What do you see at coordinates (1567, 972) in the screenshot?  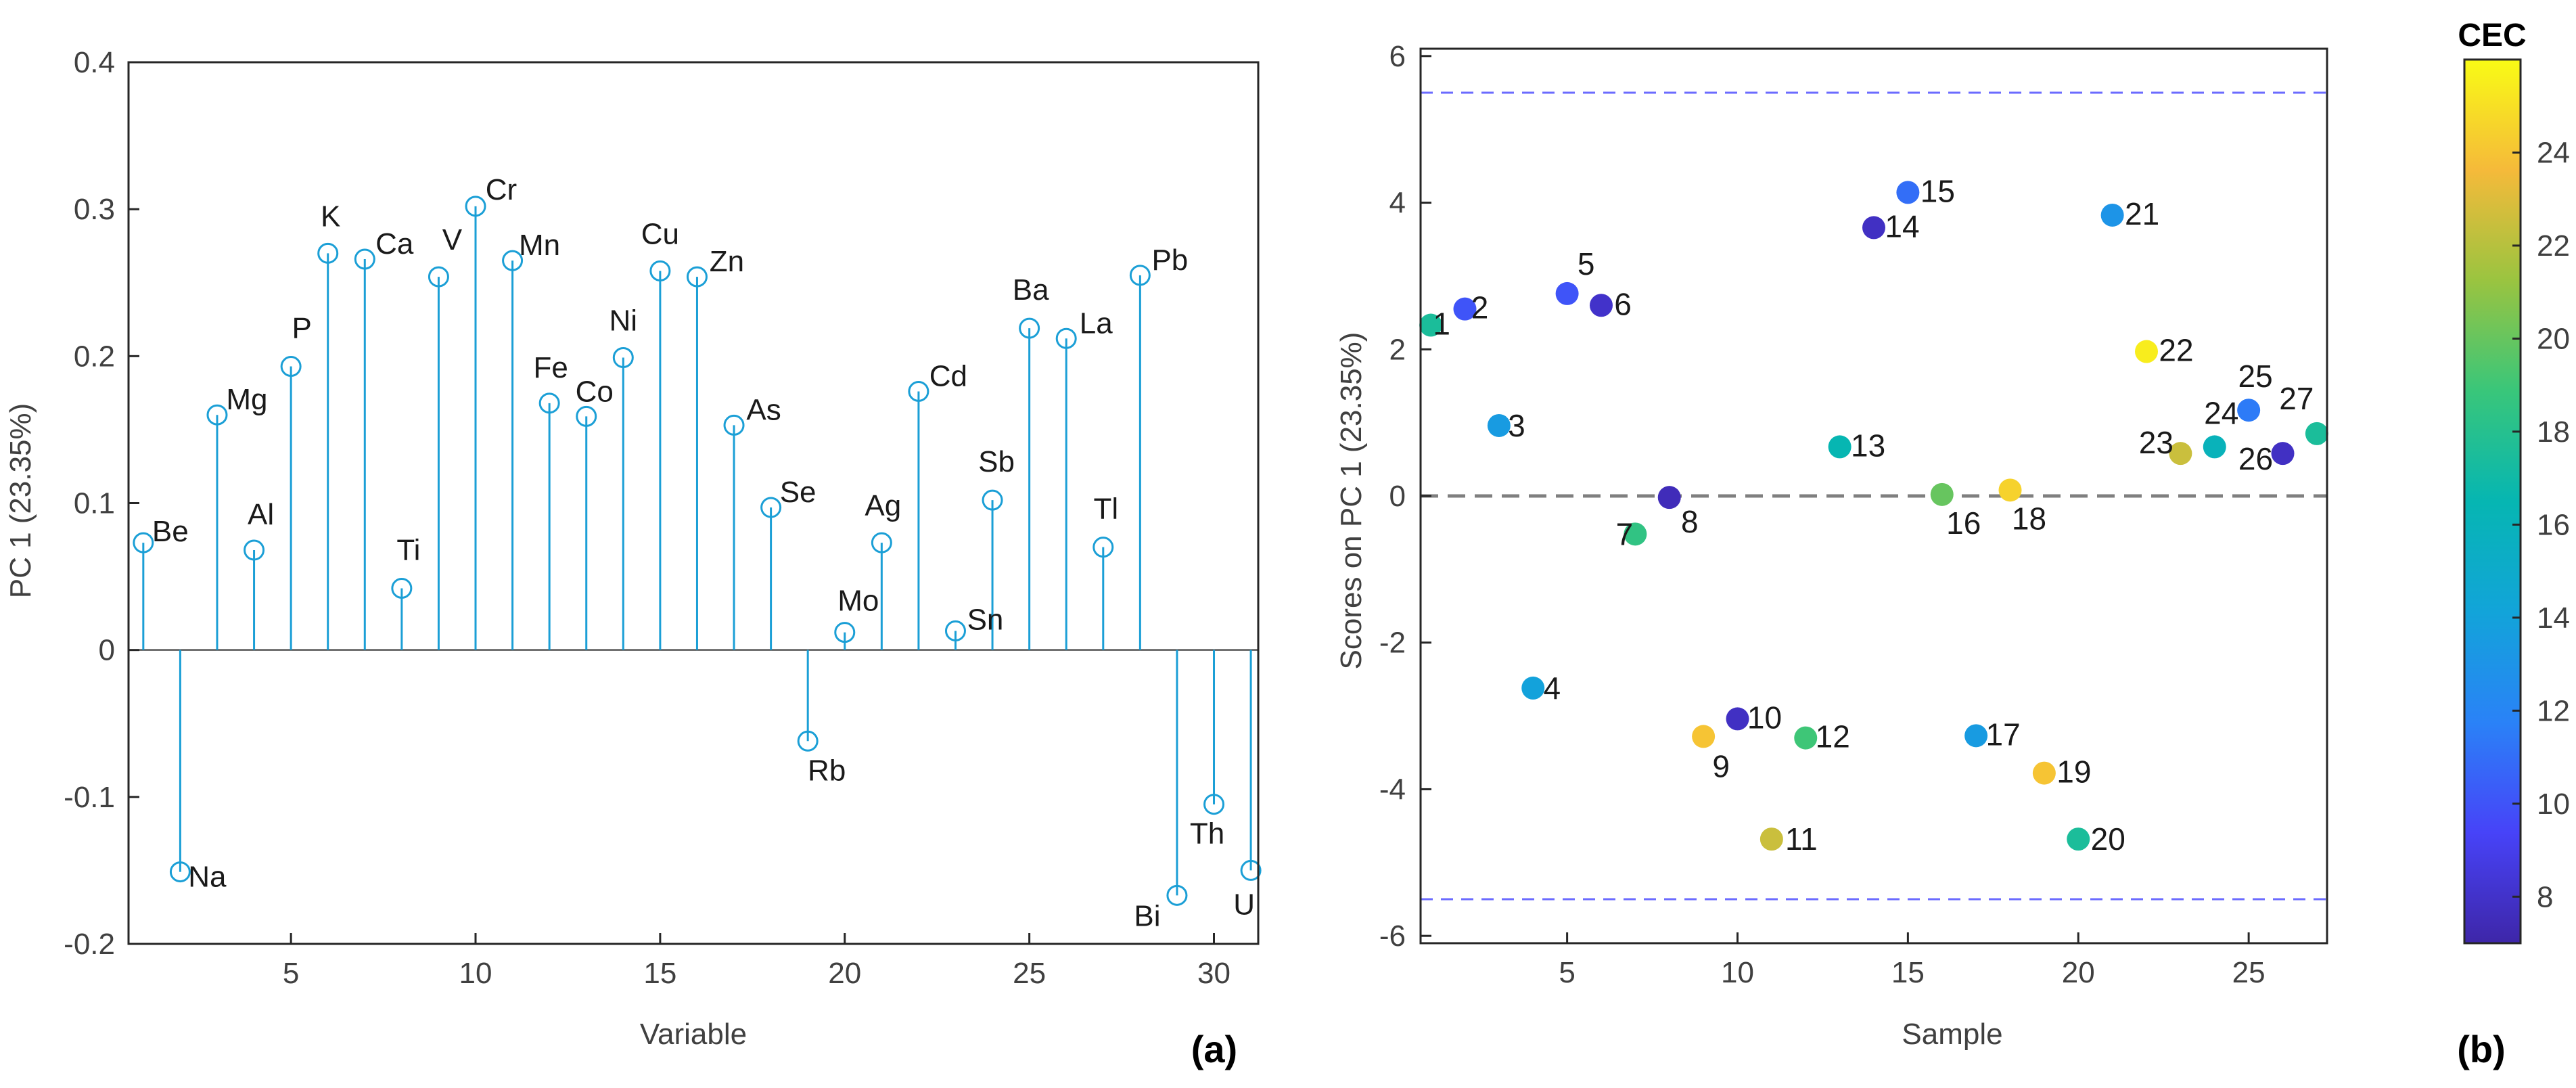 I see `x-tick-label-b: 5` at bounding box center [1567, 972].